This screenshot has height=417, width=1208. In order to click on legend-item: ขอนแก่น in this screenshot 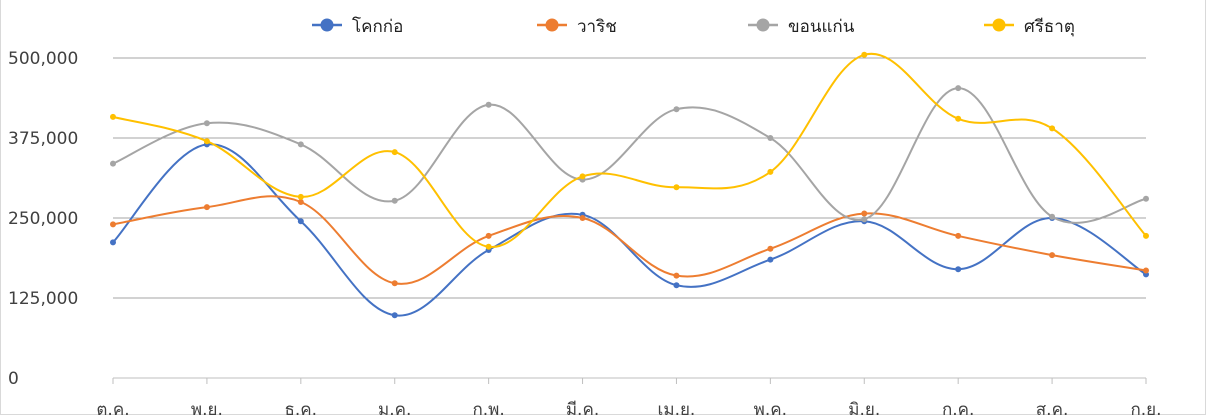, I will do `click(801, 27)`.